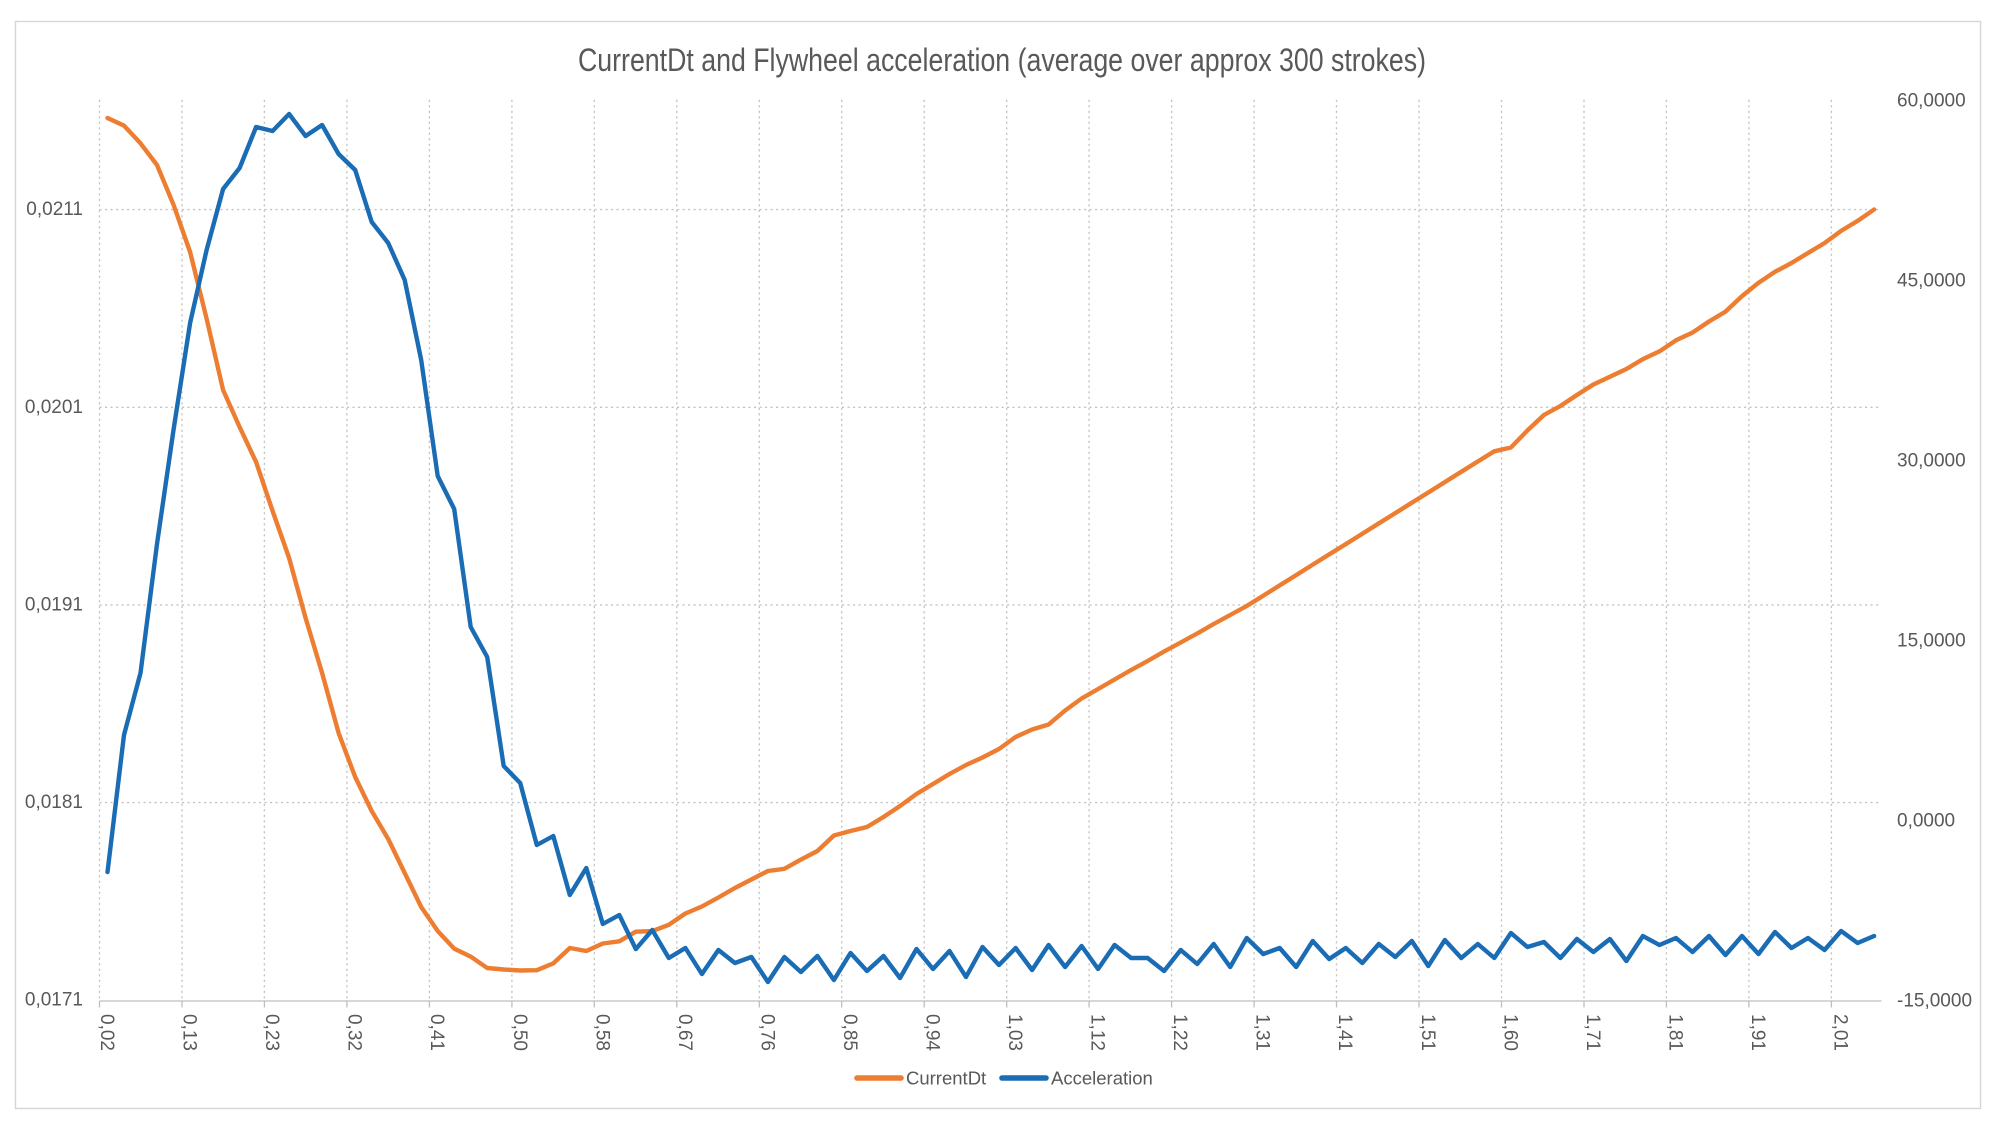 The image size is (2000, 1136). Describe the element at coordinates (932, 1032) in the screenshot. I see `svg-text: 0,94` at that location.